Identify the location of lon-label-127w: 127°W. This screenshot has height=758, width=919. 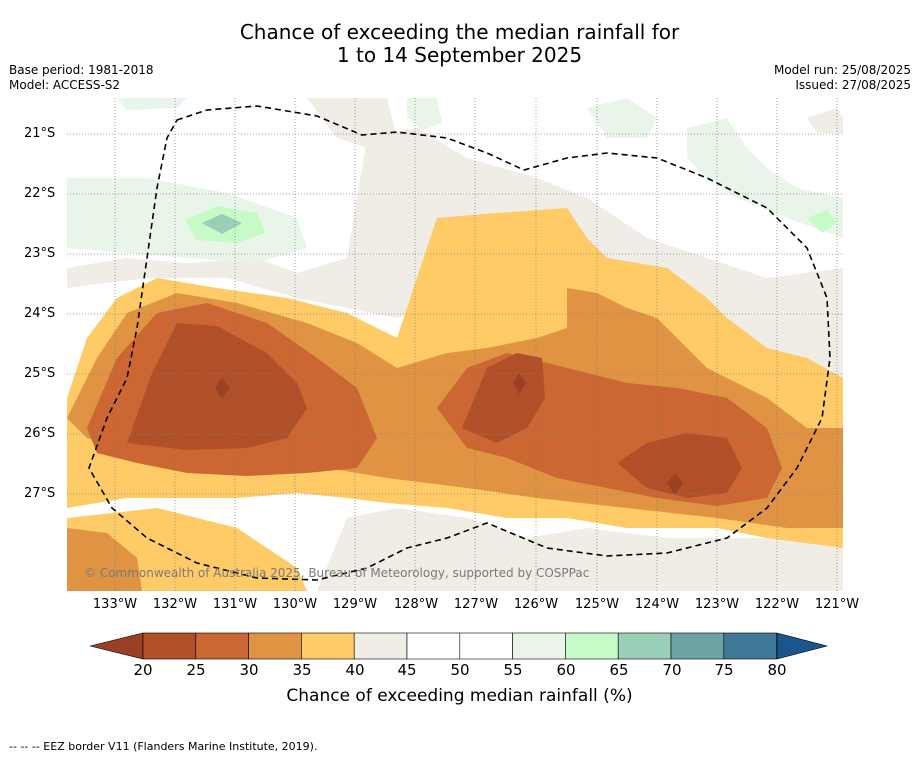
(476, 604).